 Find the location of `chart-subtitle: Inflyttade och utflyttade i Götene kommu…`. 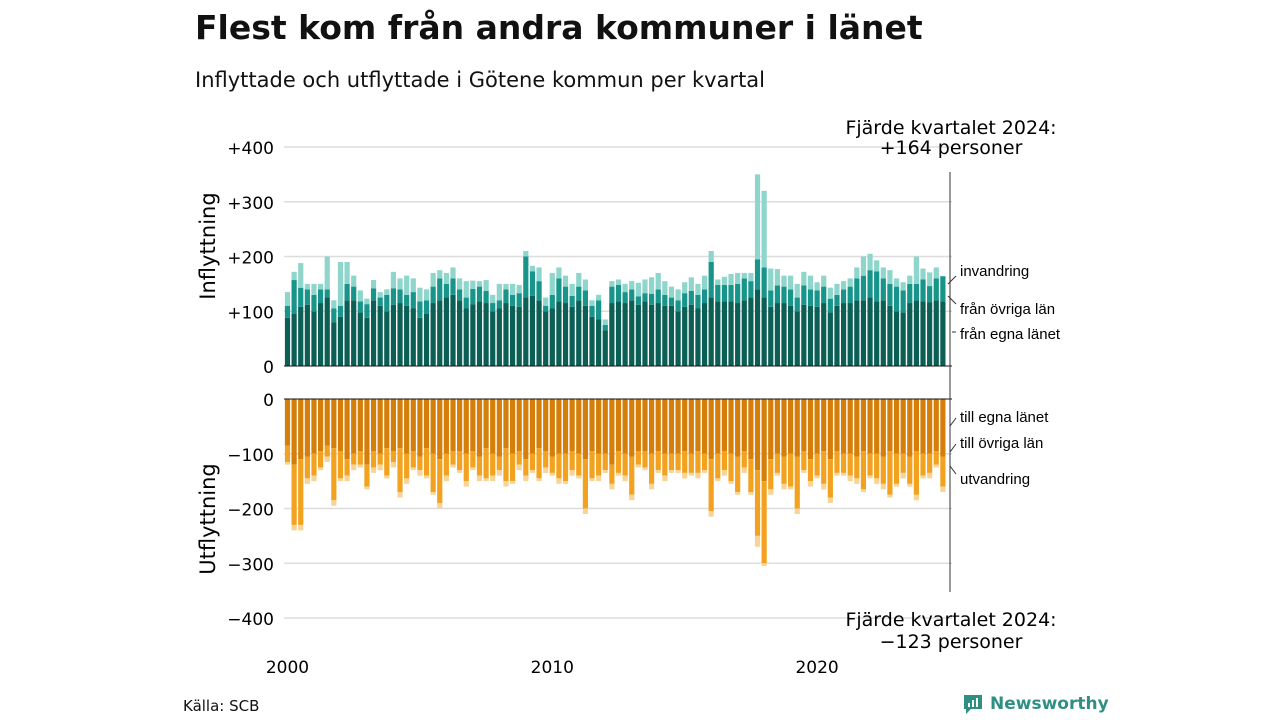

chart-subtitle: Inflyttade och utflyttade i Götene kommu… is located at coordinates (480, 80).